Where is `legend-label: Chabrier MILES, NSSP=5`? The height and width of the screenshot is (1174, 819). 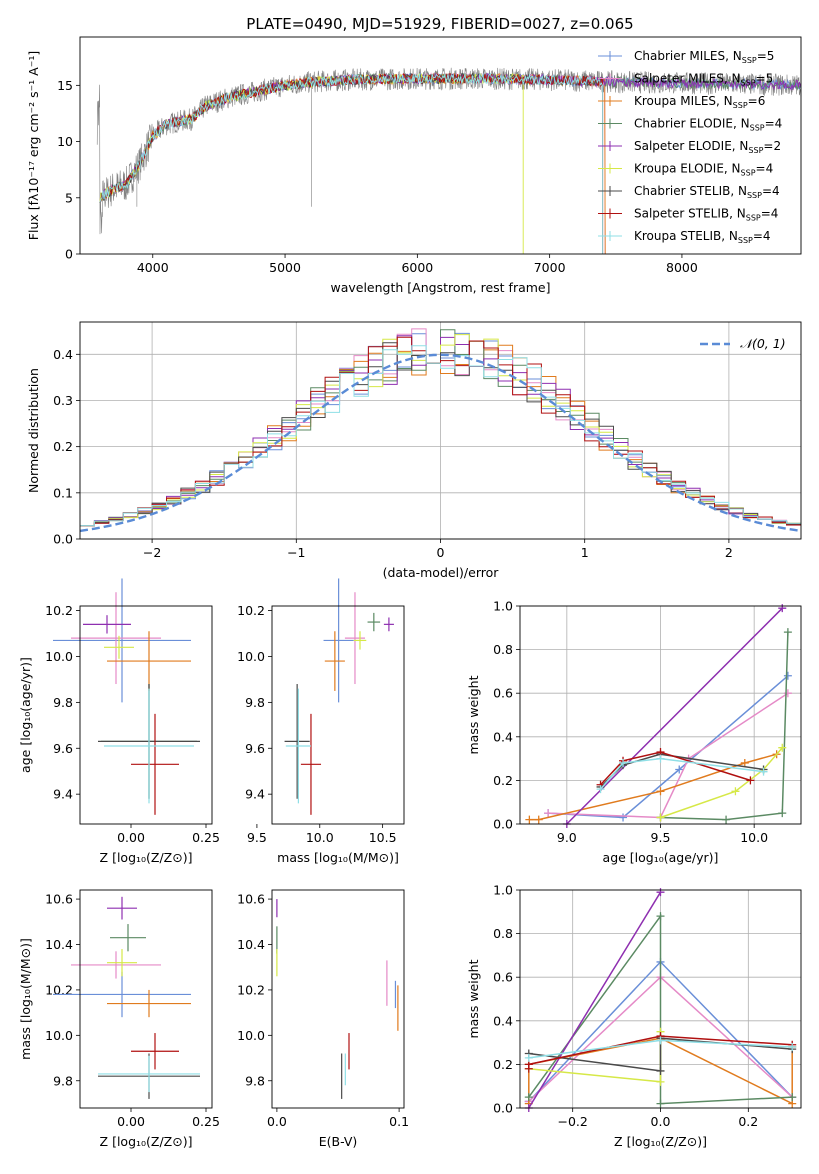
legend-label: Chabrier MILES, NSSP=5 is located at coordinates (704, 57).